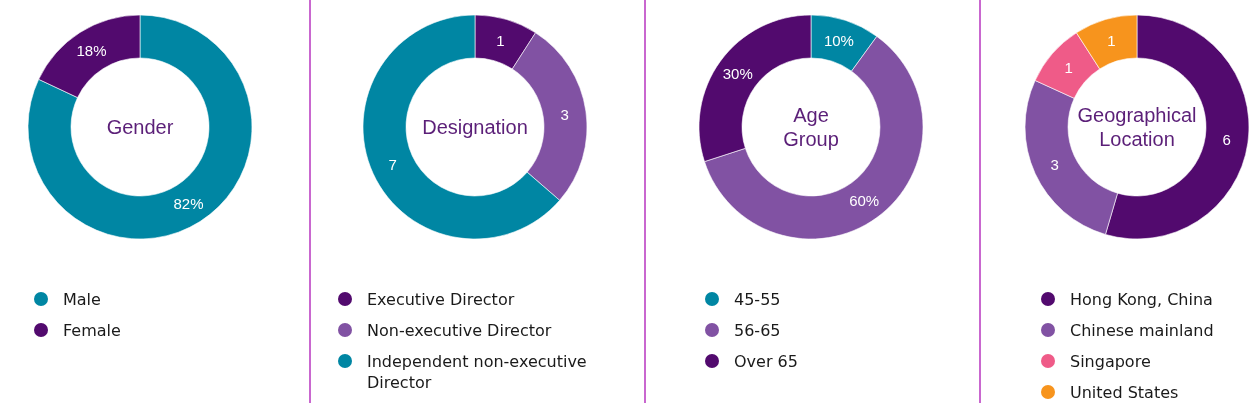 This screenshot has width=1252, height=407. I want to click on text: Gender, so click(140, 127).